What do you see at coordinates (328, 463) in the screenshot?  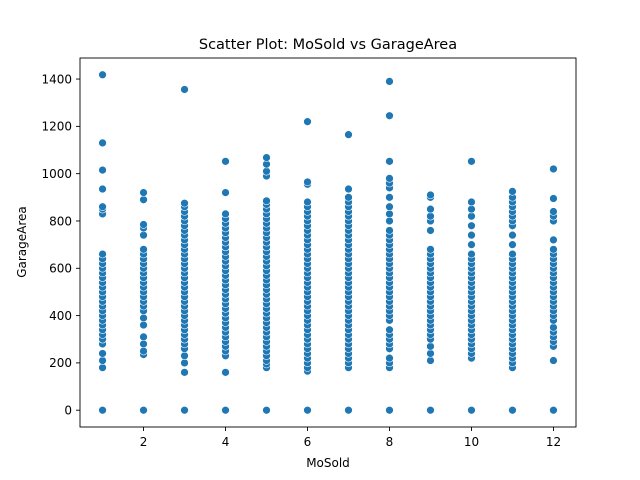 I see `x-axis-label: MoSold` at bounding box center [328, 463].